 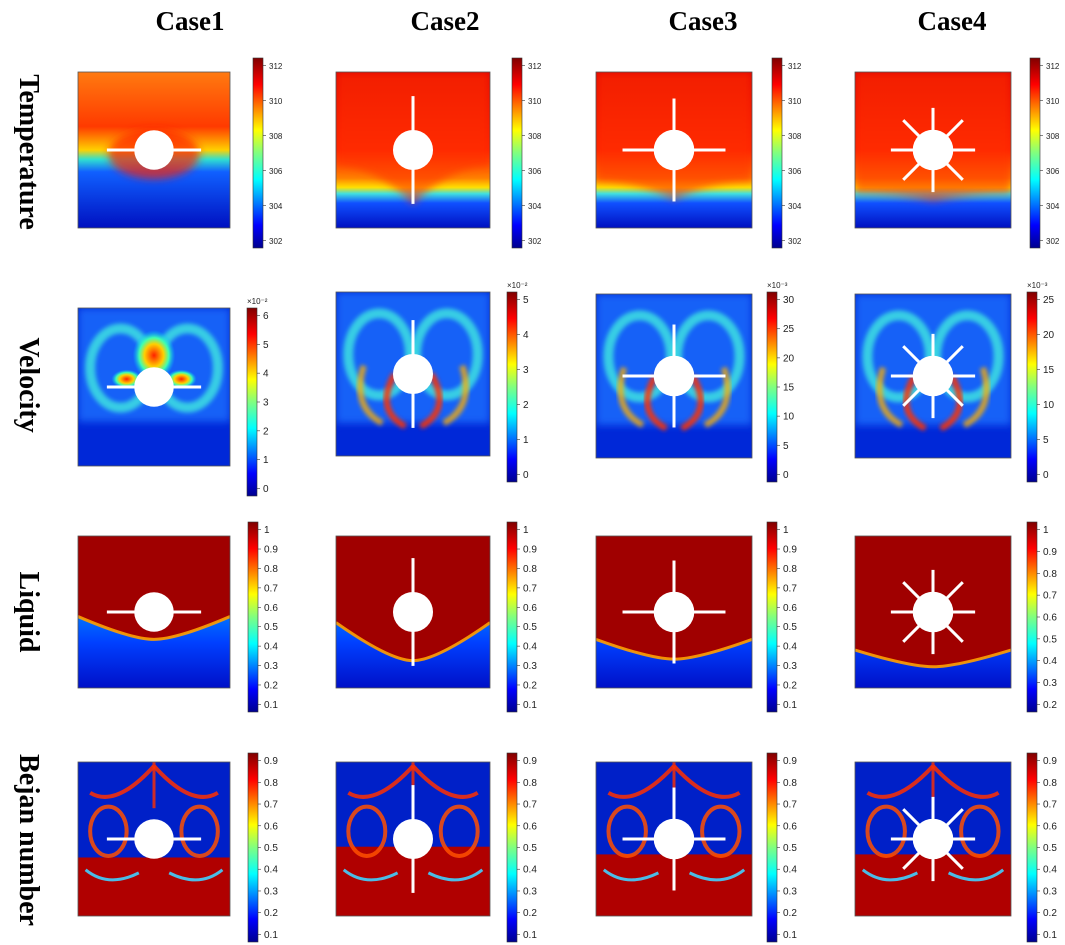 What do you see at coordinates (777, 285) in the screenshot?
I see `colorbar-multiplier: ×10⁻³` at bounding box center [777, 285].